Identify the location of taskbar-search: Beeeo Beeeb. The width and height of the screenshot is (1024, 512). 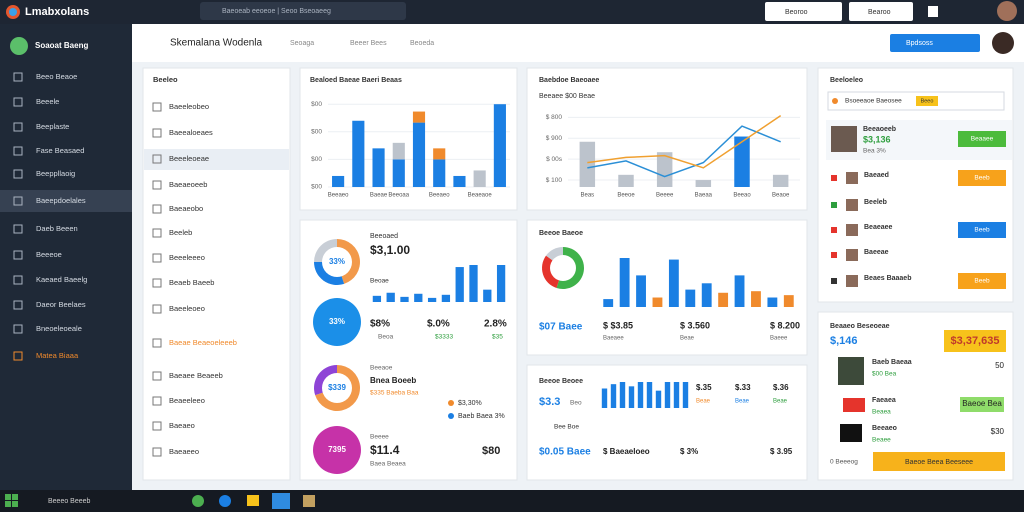
(69, 501).